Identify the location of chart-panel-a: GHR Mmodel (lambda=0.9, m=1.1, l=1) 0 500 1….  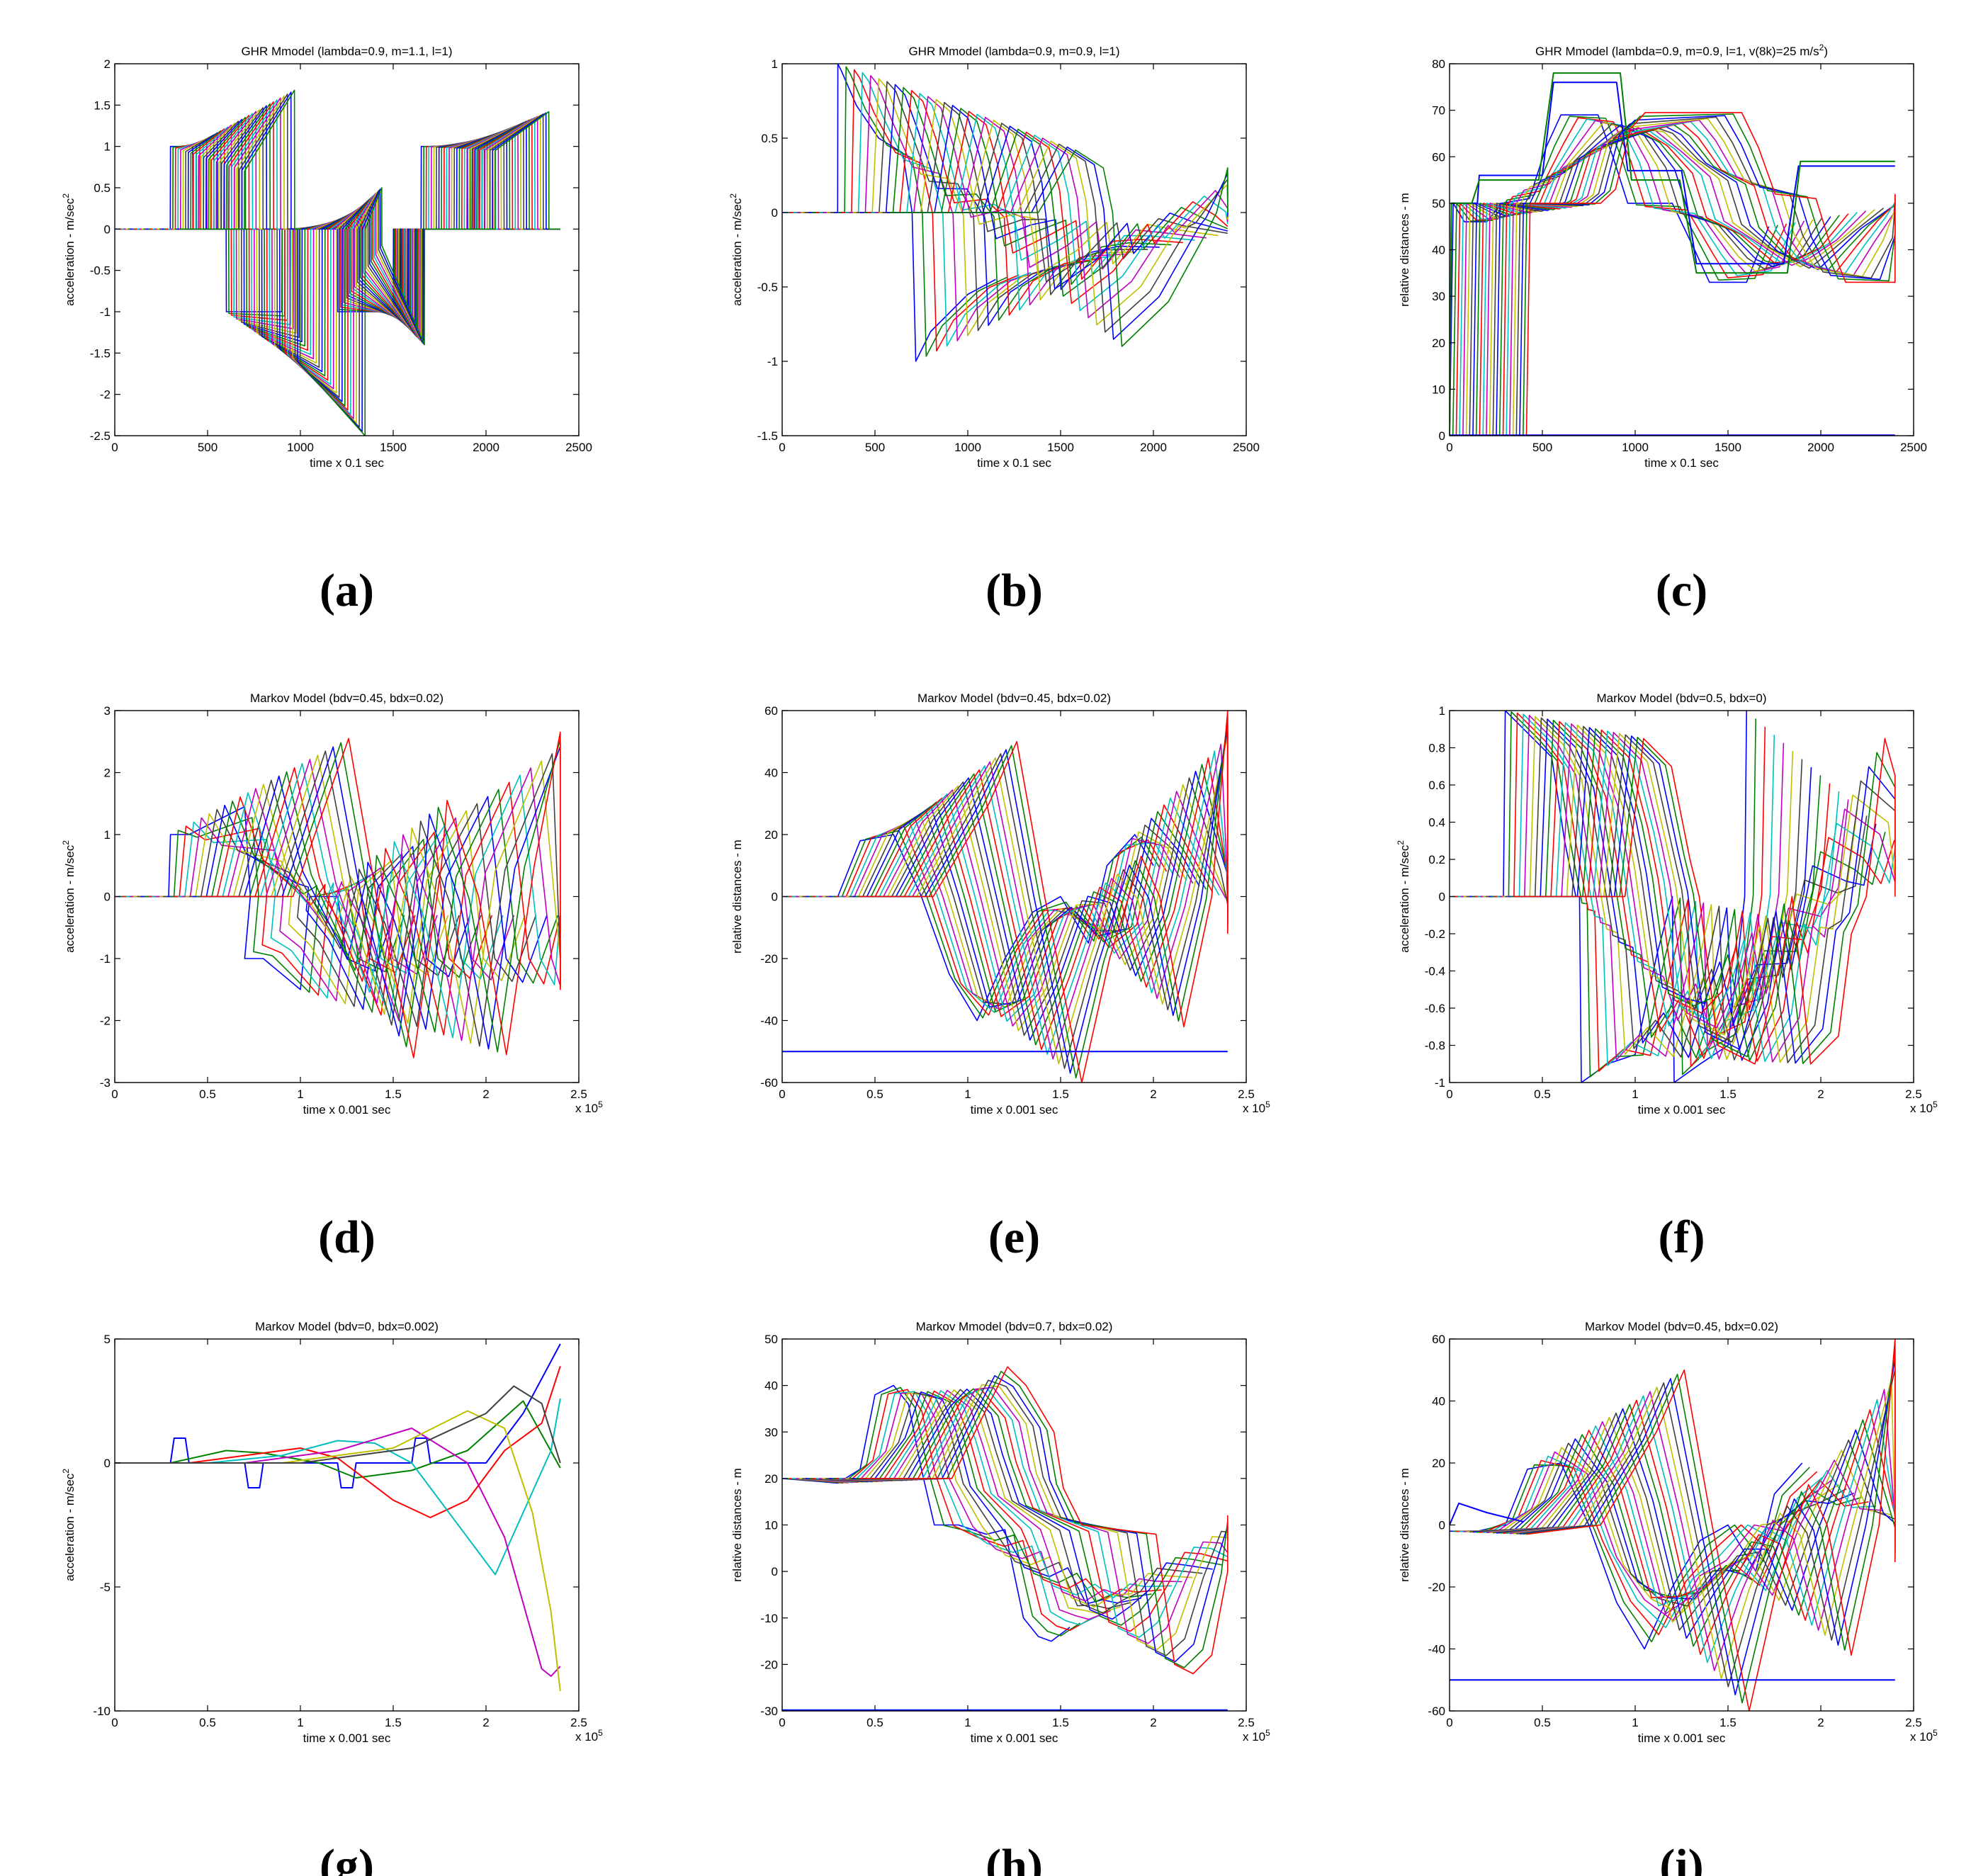
(326, 330).